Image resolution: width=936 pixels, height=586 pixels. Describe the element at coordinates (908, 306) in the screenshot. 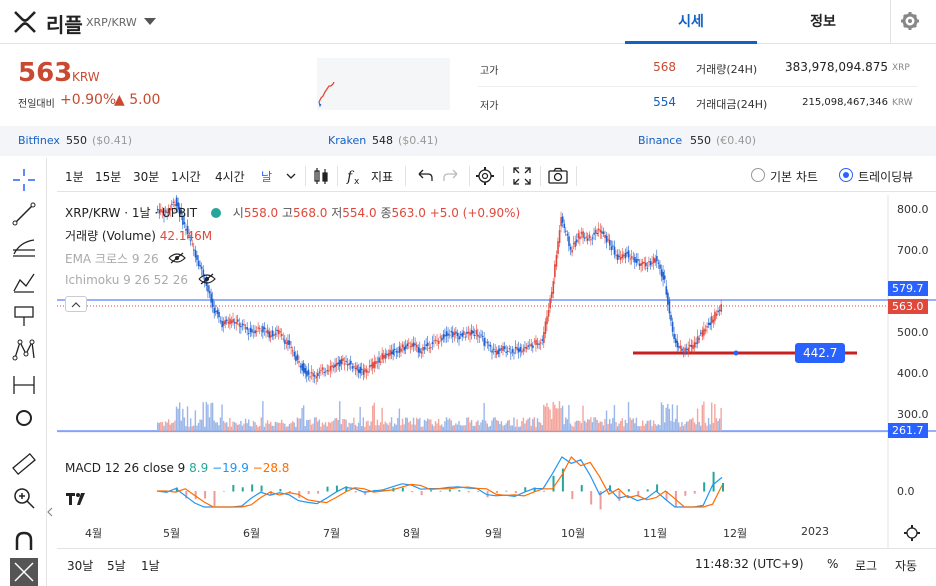

I see `current-price-tag: 563.0` at that location.